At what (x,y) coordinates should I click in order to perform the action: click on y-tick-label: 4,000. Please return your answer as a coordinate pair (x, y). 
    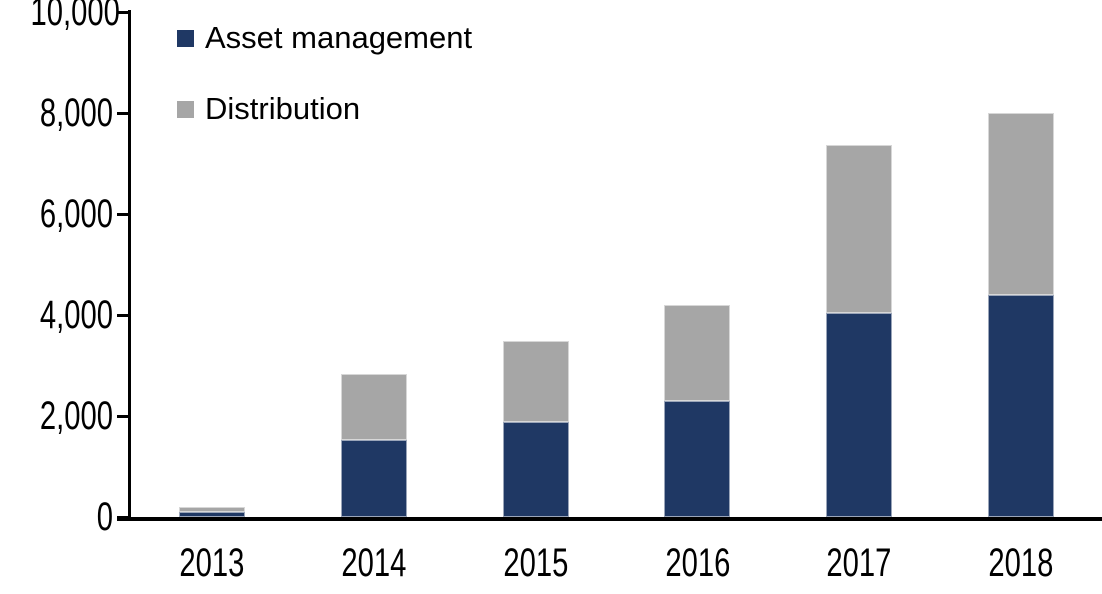
    Looking at the image, I should click on (76, 315).